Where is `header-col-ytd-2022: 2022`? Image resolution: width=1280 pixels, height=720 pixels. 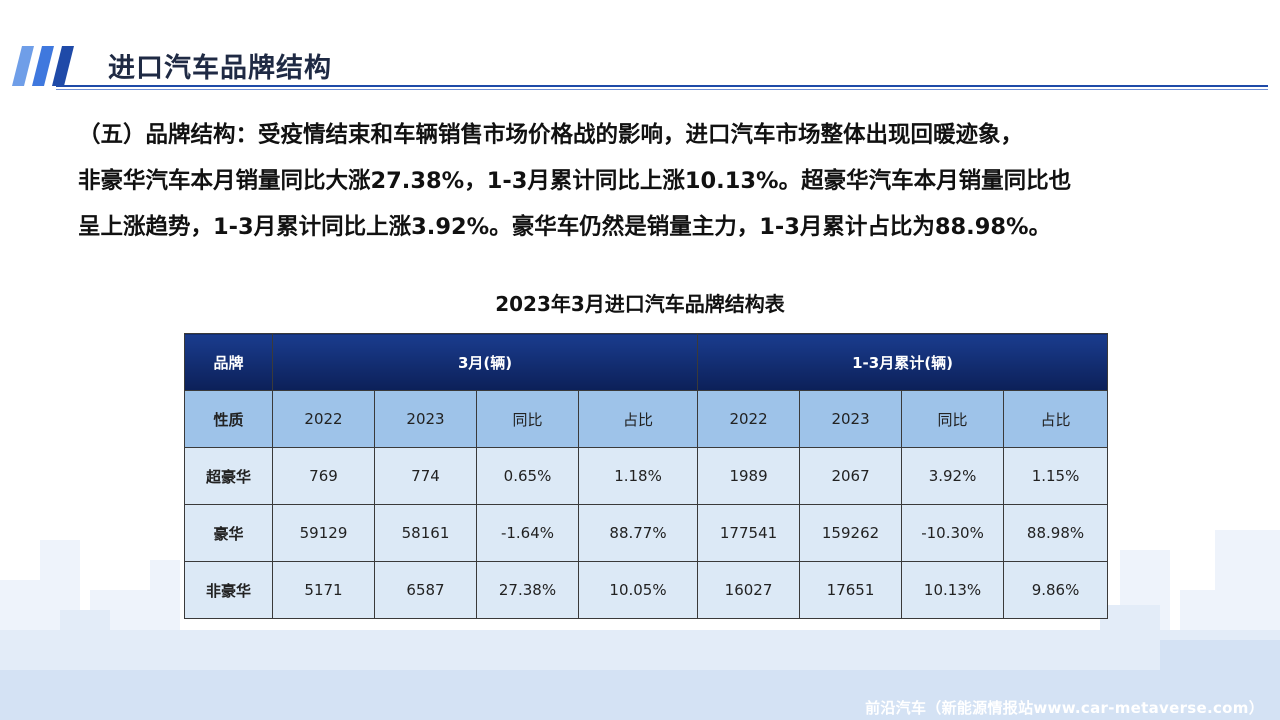 header-col-ytd-2022: 2022 is located at coordinates (749, 419).